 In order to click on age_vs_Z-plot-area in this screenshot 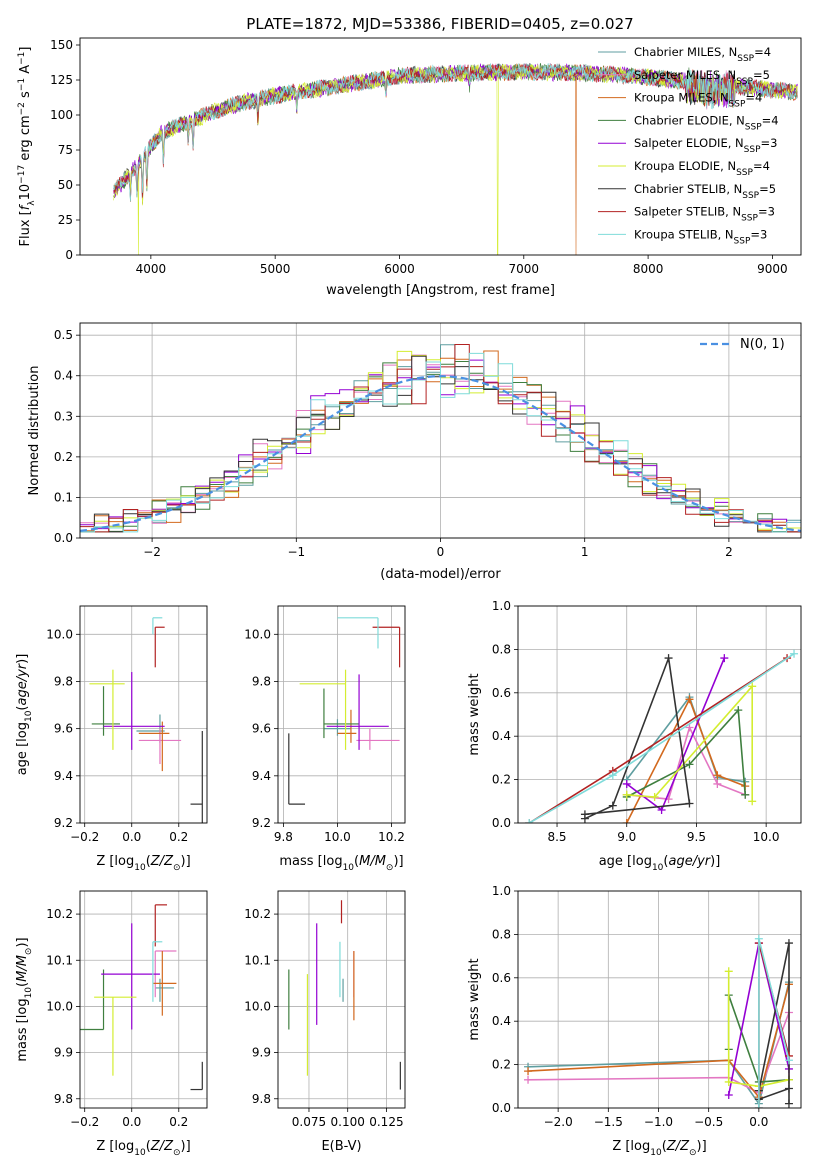, I will do `click(146, 720)`.